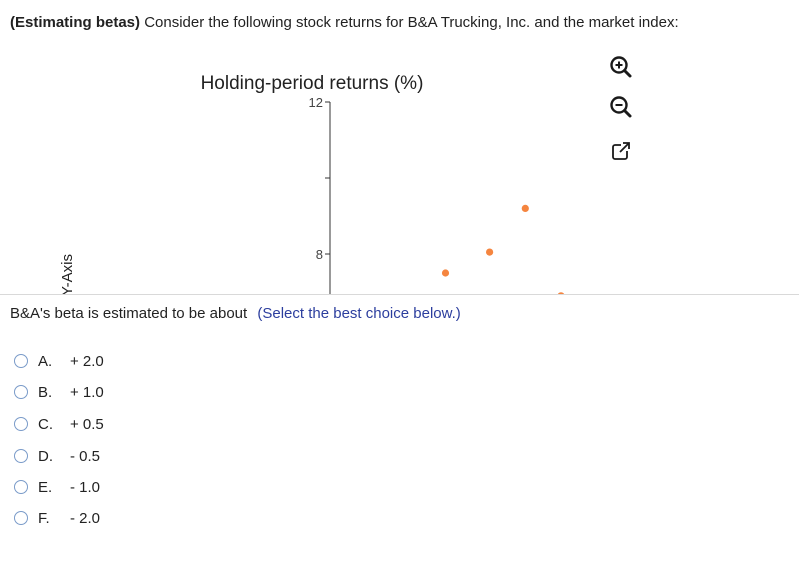 The image size is (799, 566). I want to click on option-letter: F., so click(44, 518).